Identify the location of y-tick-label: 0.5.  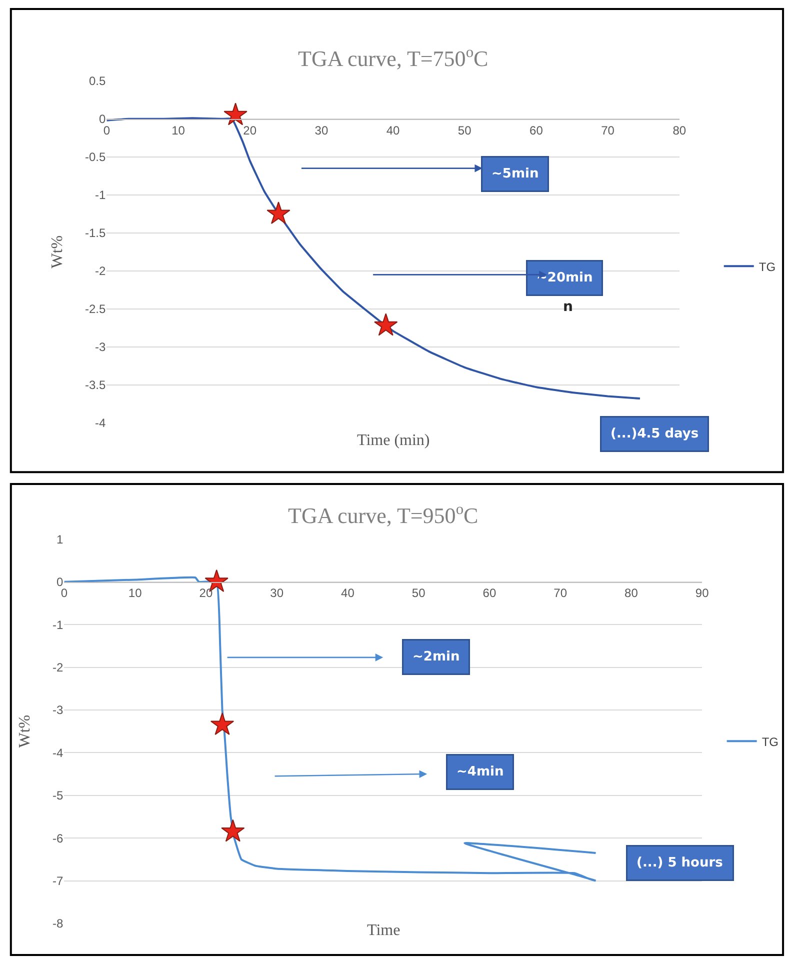
(97, 81).